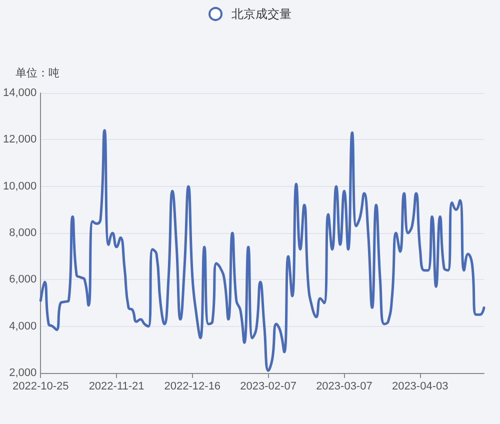 The height and width of the screenshot is (424, 500). I want to click on x-tick-label: 2022-12-16, so click(192, 386).